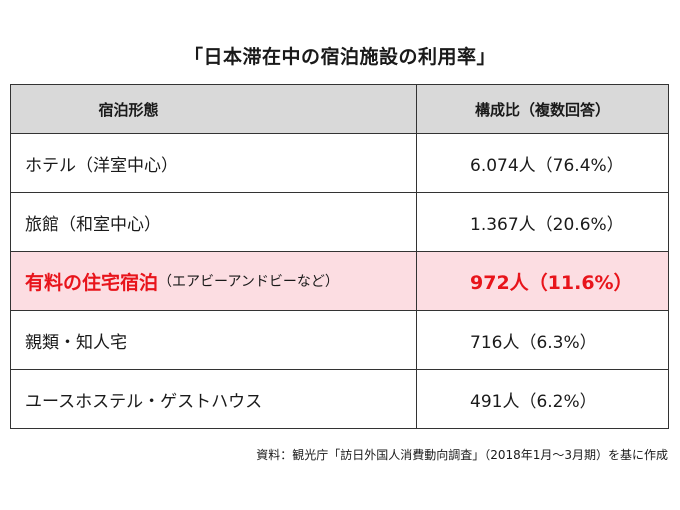 The height and width of the screenshot is (510, 680). I want to click on accommodation-type-cell: ユースホステル・ゲストハウス, so click(214, 399).